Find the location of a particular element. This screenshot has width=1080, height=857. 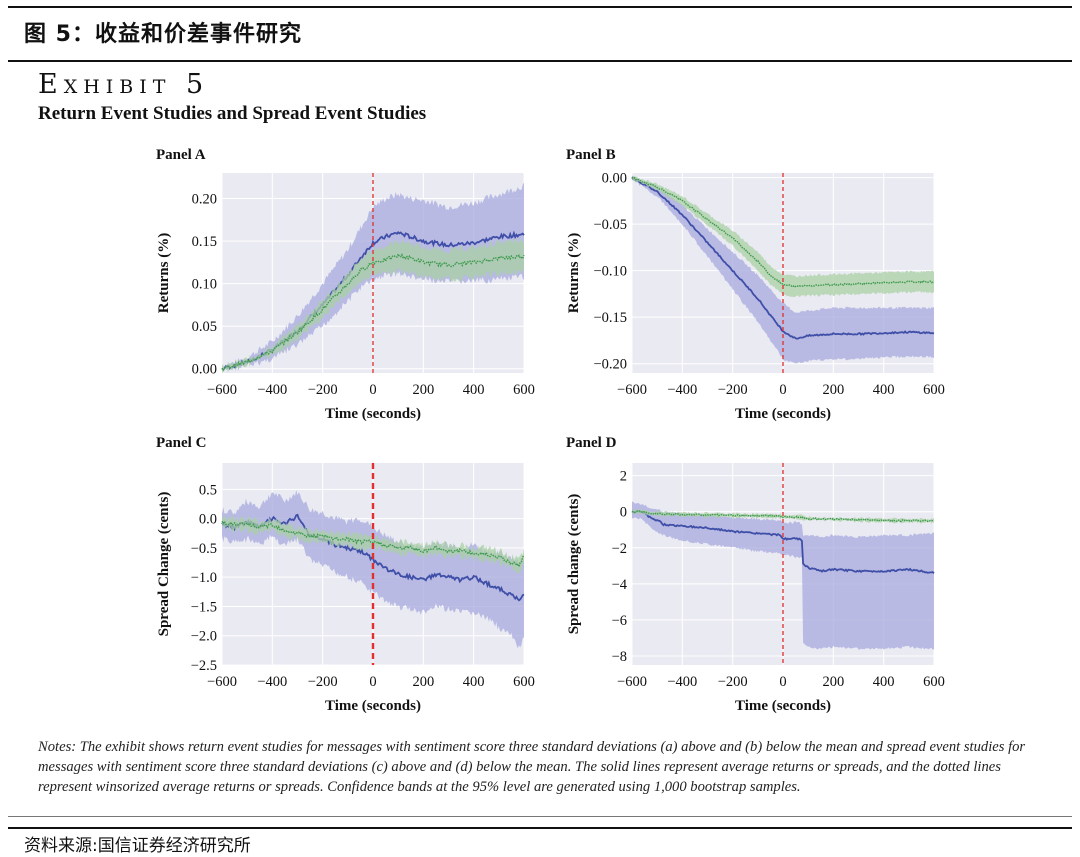

y-axis-label: Spread change (cents) is located at coordinates (574, 564).